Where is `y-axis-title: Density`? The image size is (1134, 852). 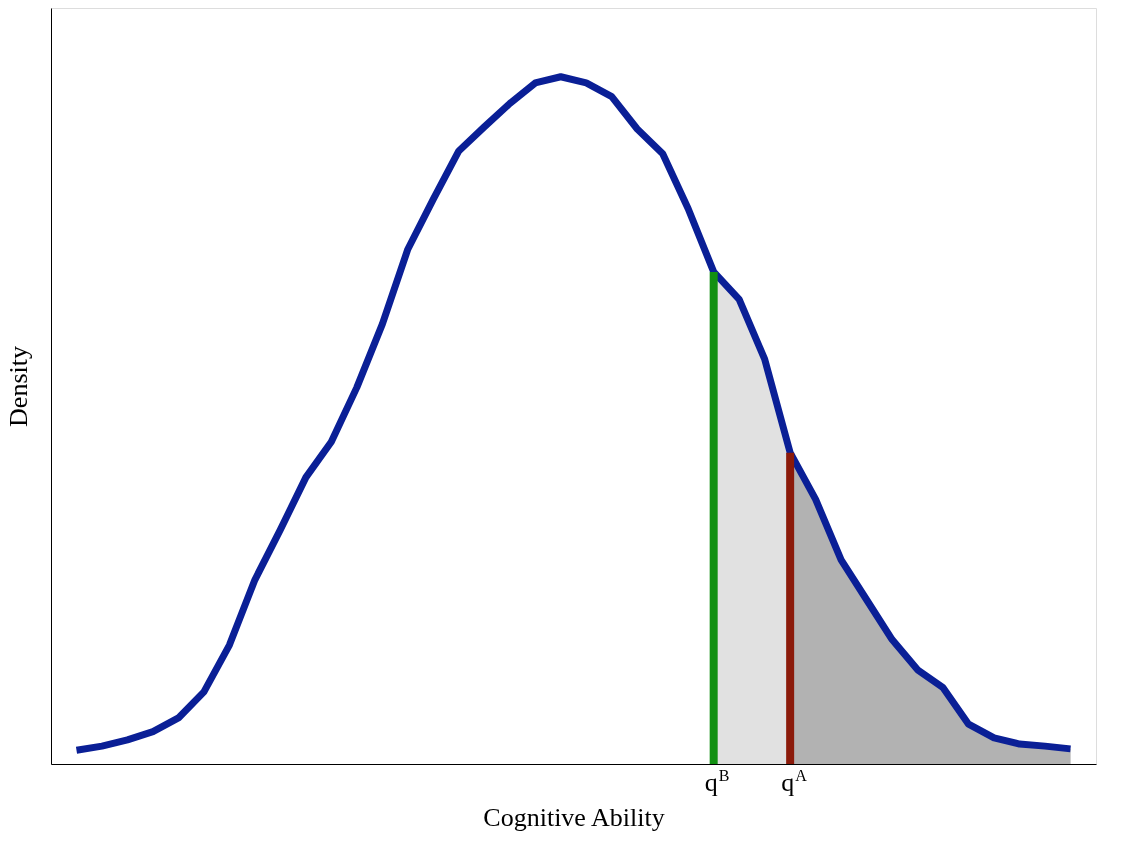 y-axis-title: Density is located at coordinates (18, 386).